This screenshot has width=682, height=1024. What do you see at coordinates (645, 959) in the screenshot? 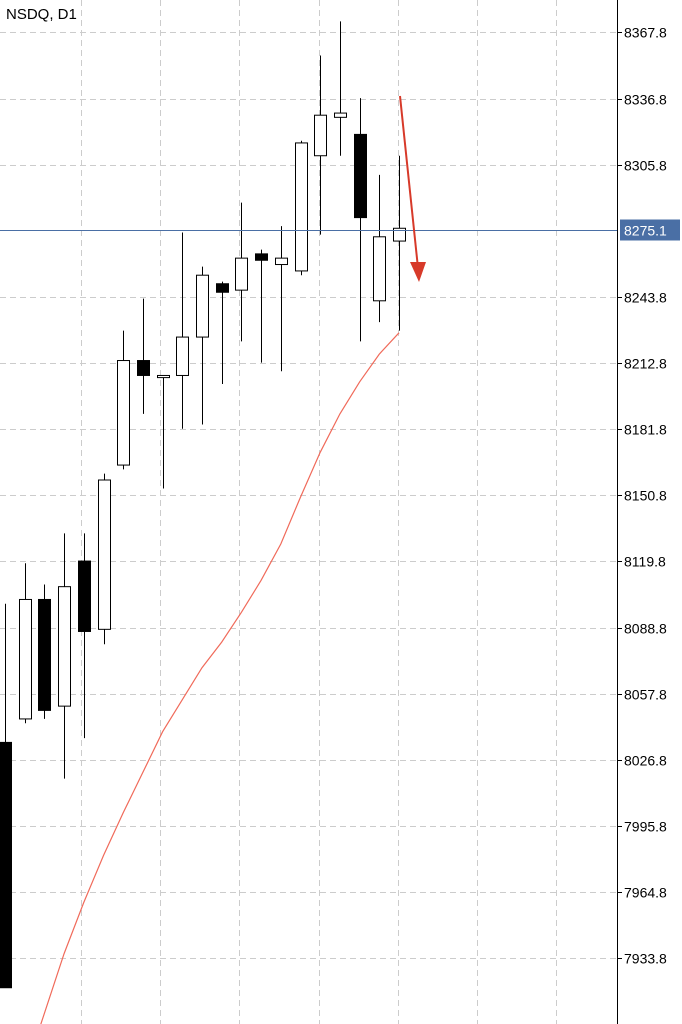
I see `y-tick-label: 7933.8` at bounding box center [645, 959].